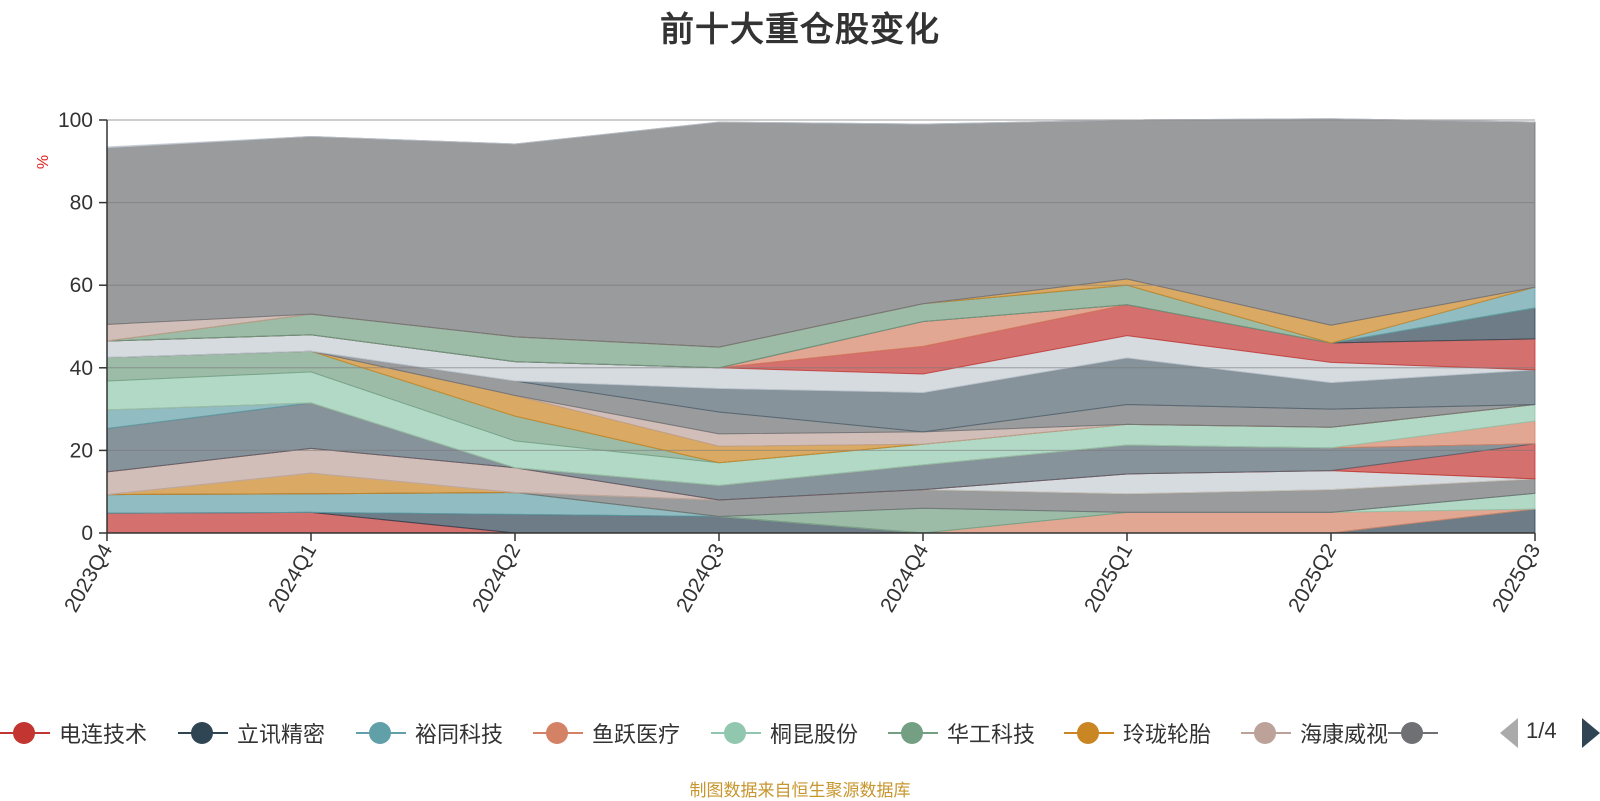  Describe the element at coordinates (496, 578) in the screenshot. I see `x-tick-label-2024Q2: 2024Q2` at that location.